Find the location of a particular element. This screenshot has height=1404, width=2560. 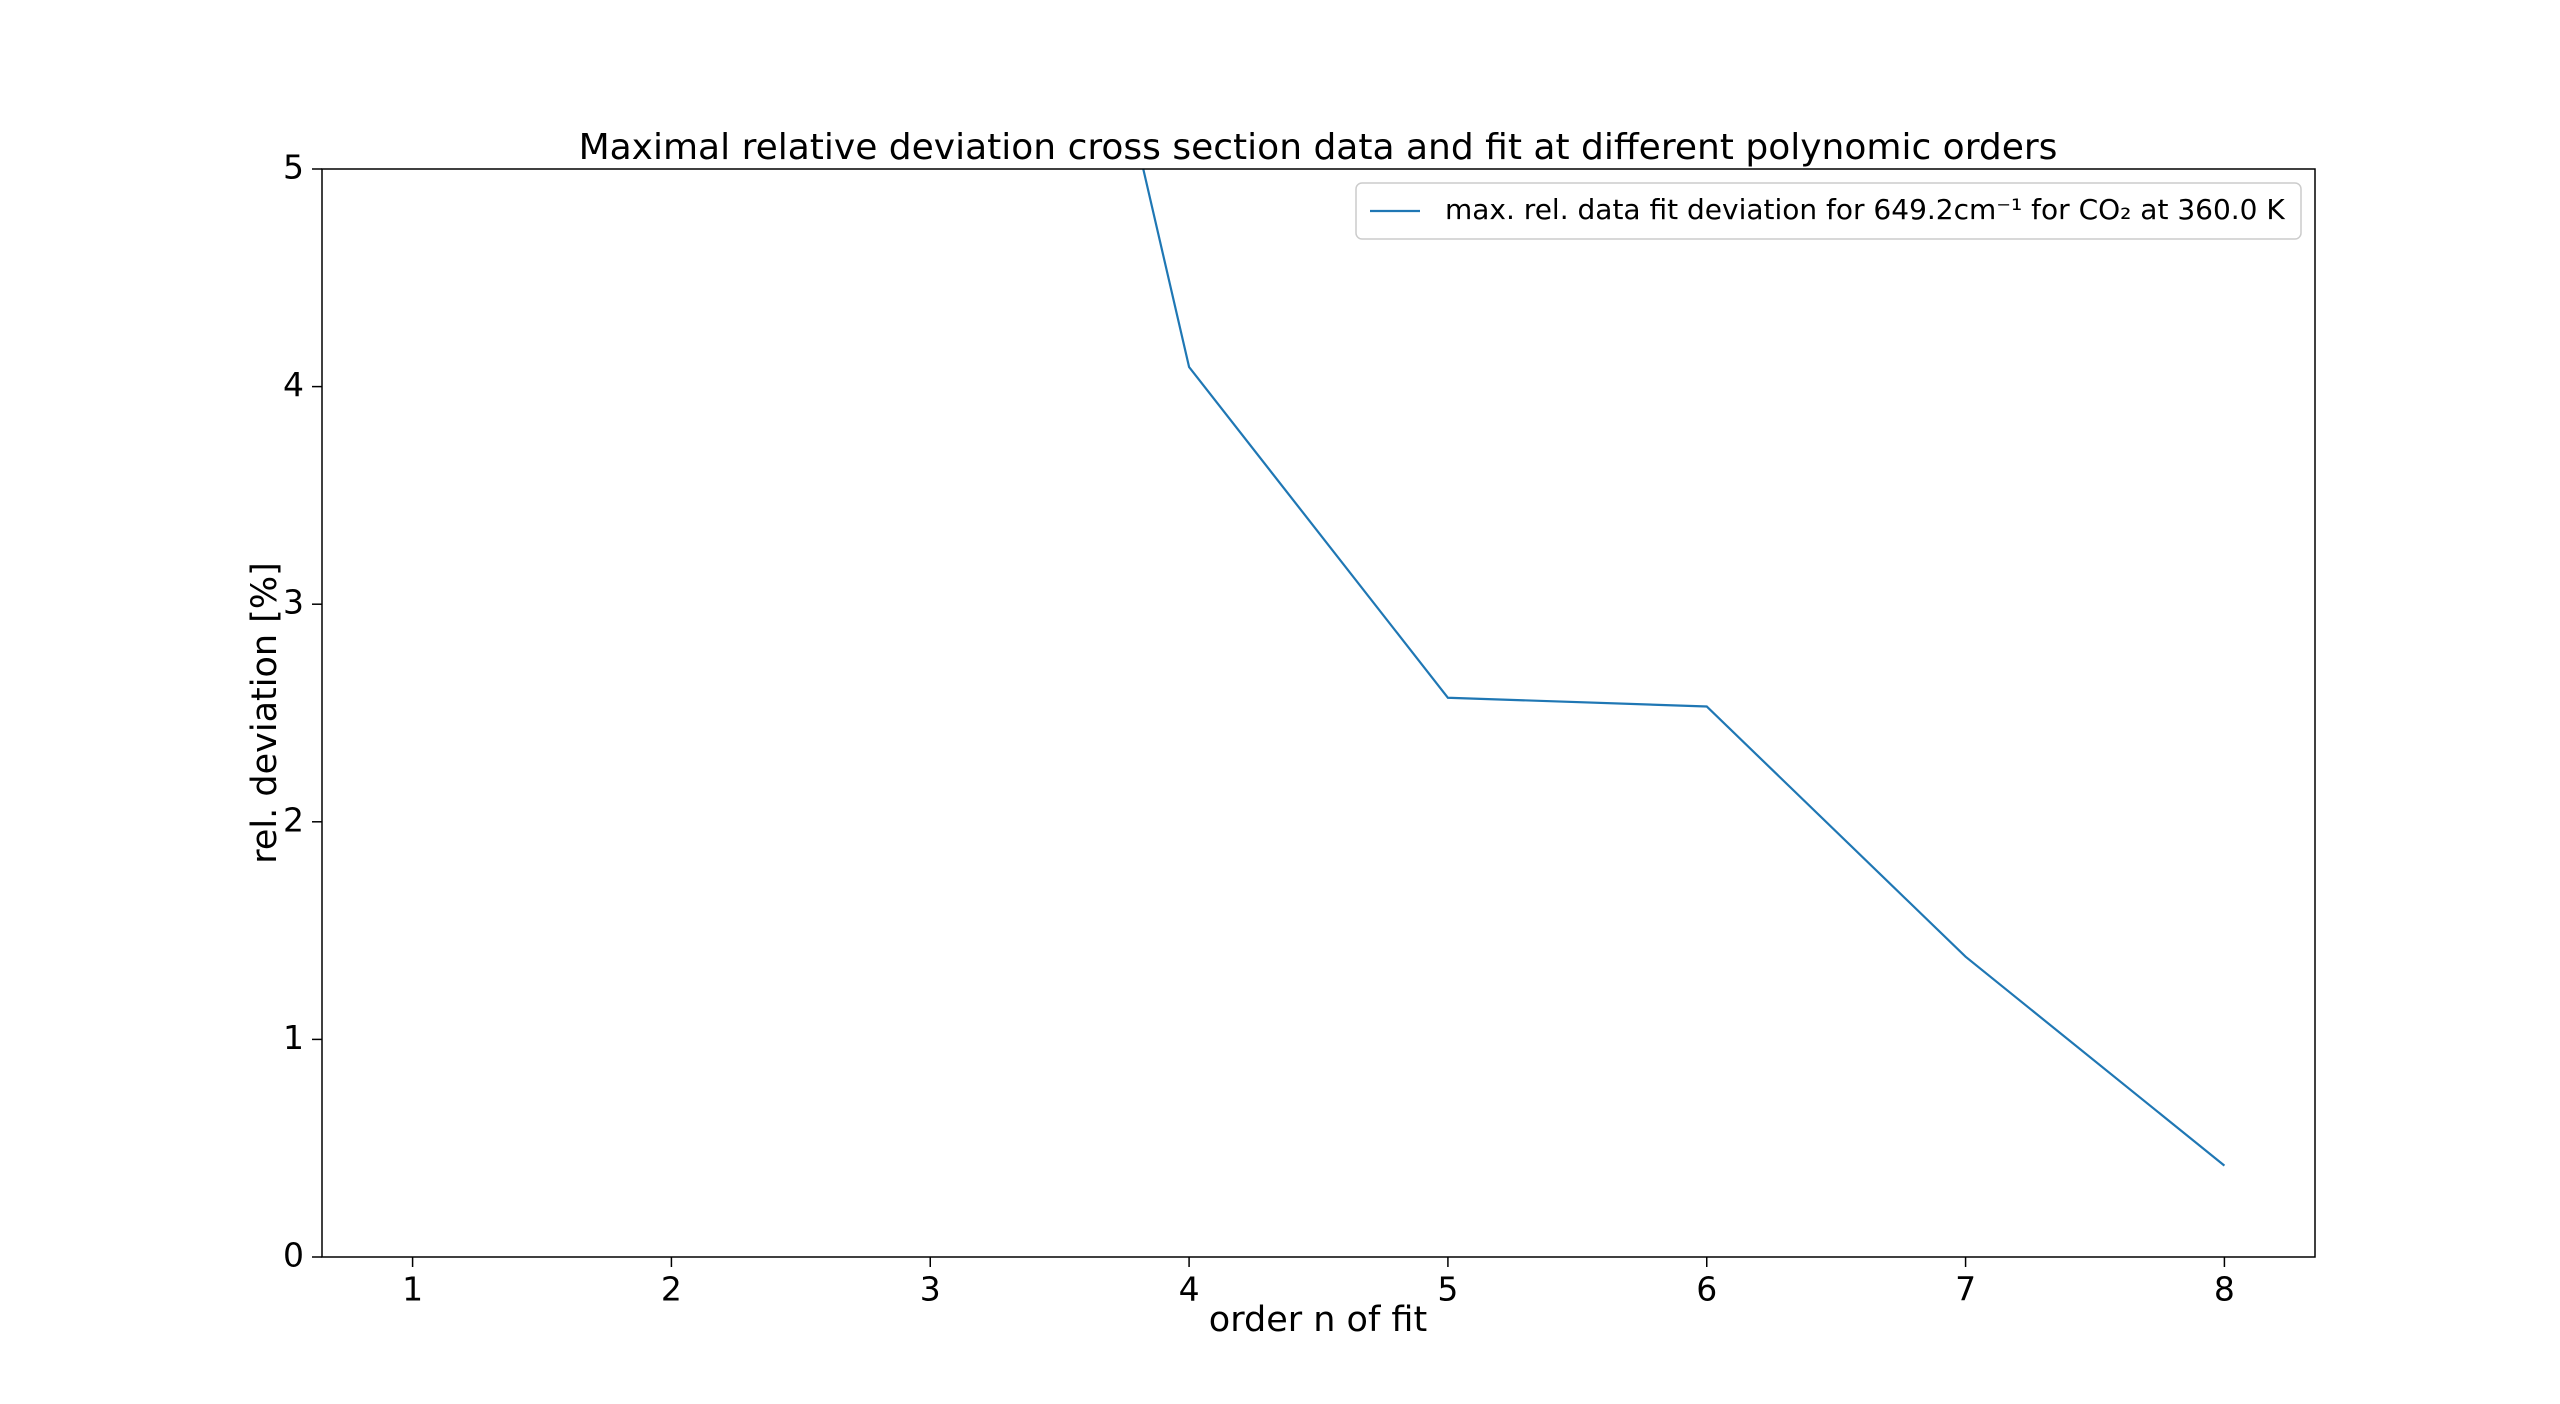

x-axis-label: order n of fit is located at coordinates (1318, 1320).